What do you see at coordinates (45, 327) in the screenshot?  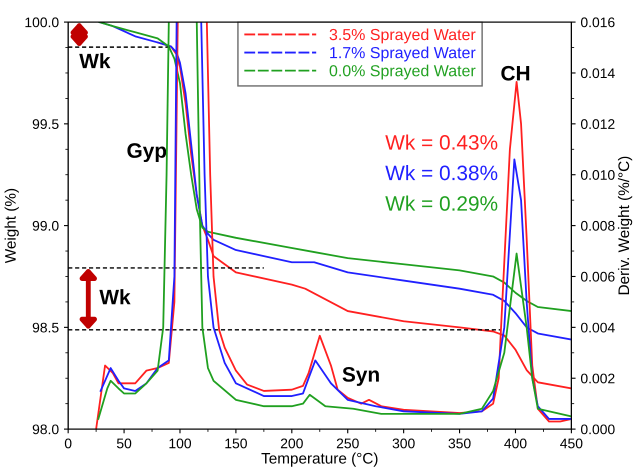 I see `y-tick-label: 98.5` at bounding box center [45, 327].